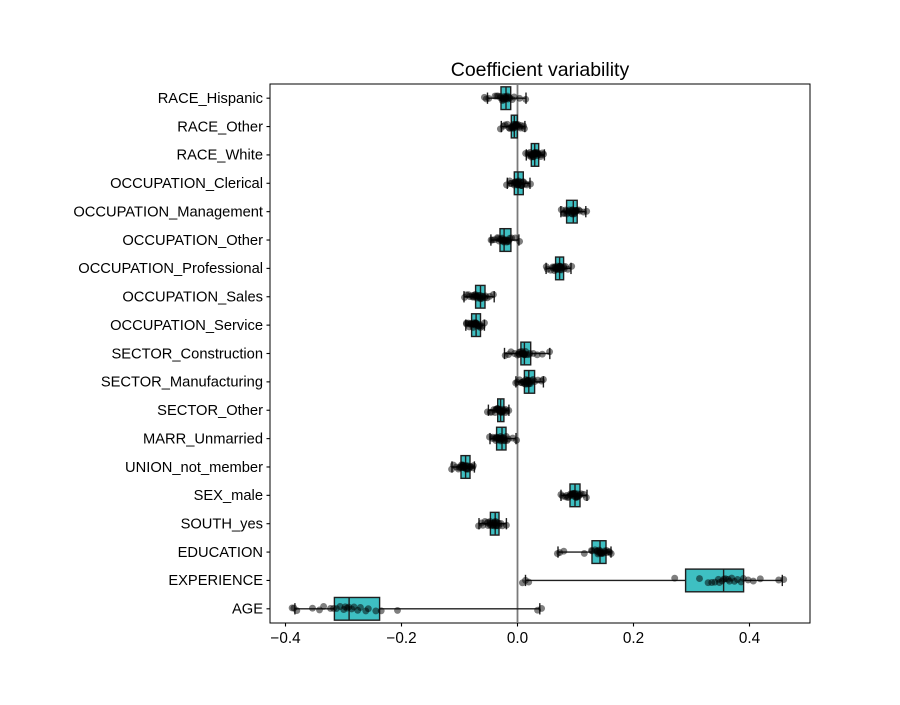 The image size is (900, 705). Describe the element at coordinates (182, 383) in the screenshot. I see `svg-text: SECTOR_Manufacturing` at that location.